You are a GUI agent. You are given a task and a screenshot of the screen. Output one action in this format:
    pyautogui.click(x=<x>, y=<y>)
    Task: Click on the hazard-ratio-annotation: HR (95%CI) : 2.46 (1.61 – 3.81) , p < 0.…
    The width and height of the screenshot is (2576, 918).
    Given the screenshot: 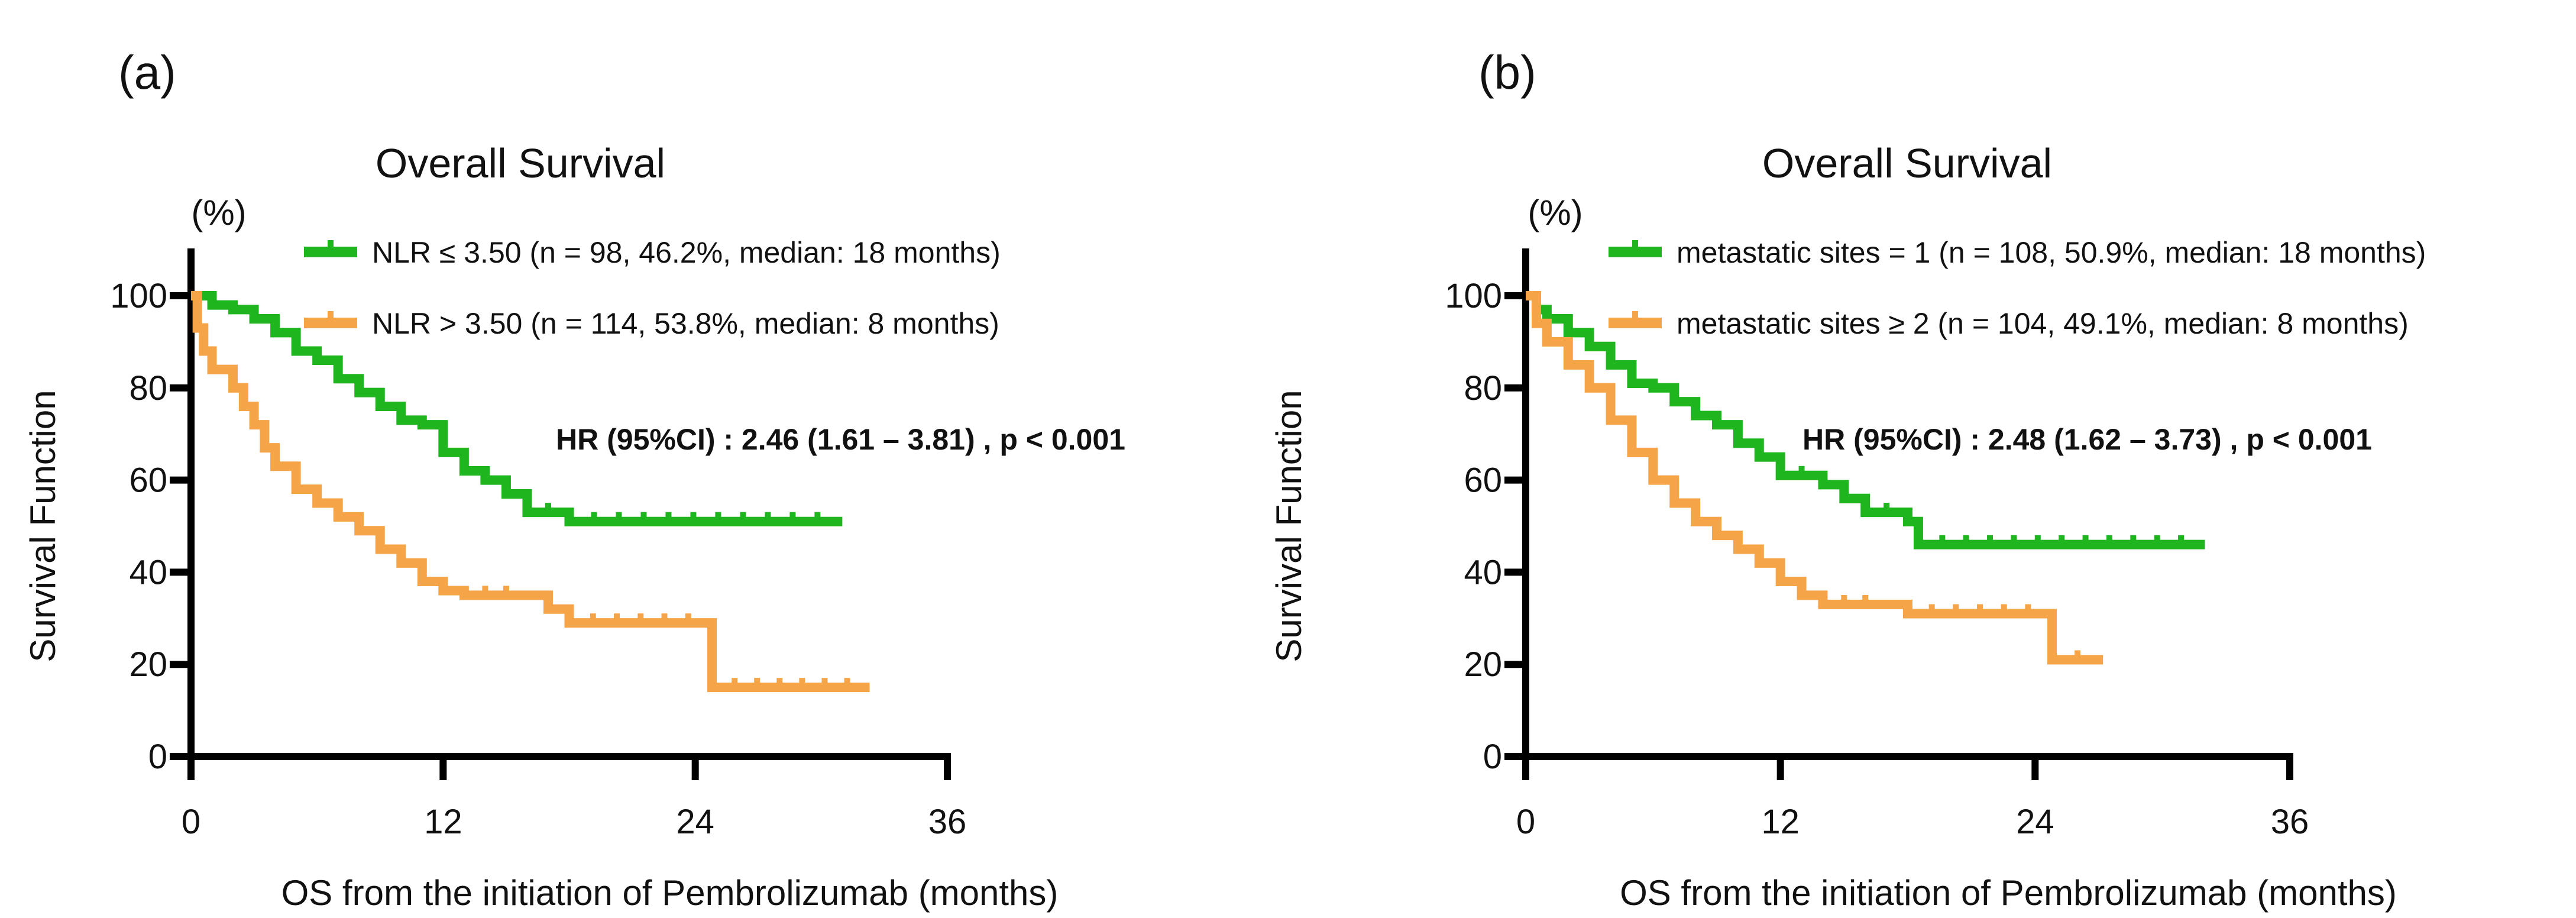 What is the action you would take?
    pyautogui.click(x=841, y=440)
    